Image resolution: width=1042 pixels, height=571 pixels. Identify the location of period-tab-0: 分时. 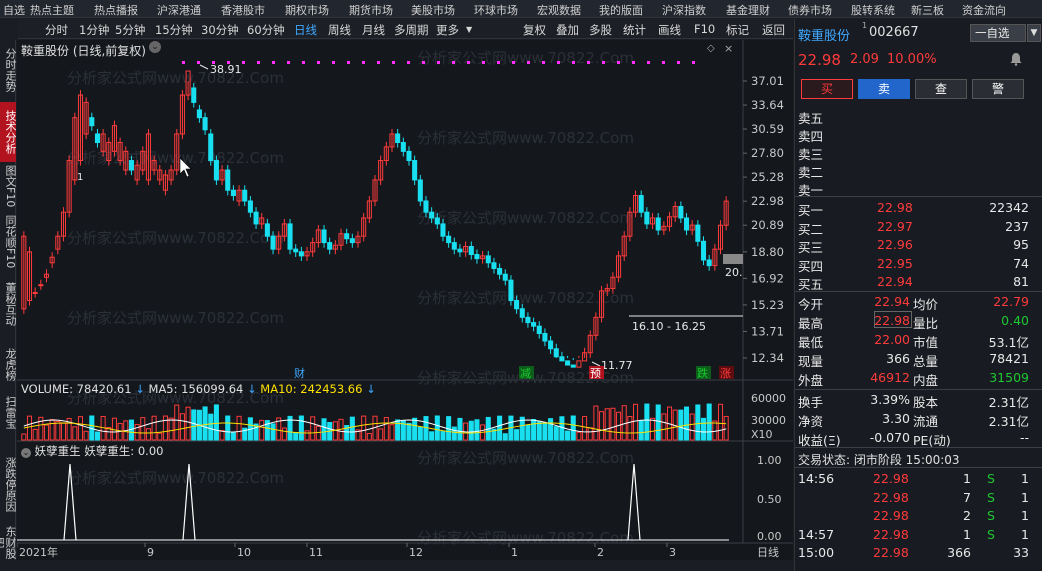
(56, 30).